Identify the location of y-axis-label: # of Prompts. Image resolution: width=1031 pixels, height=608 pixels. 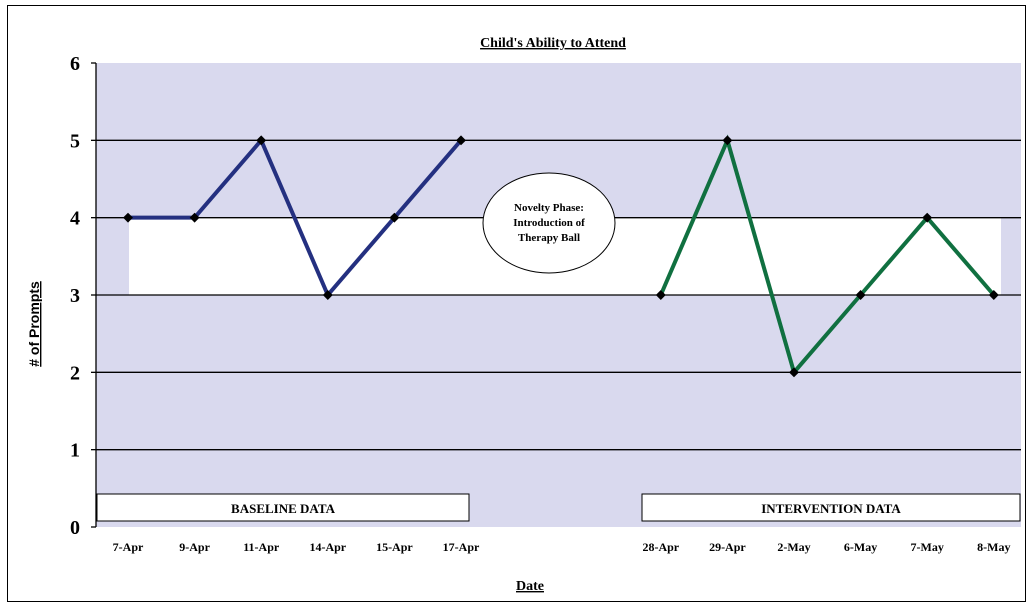
(34, 324).